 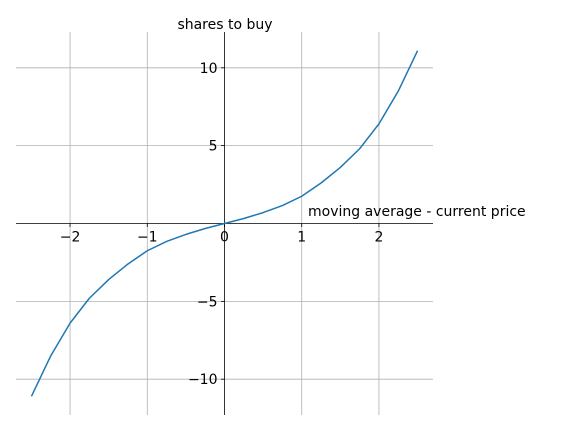 What do you see at coordinates (70, 238) in the screenshot?
I see `x-tick-label: −2` at bounding box center [70, 238].